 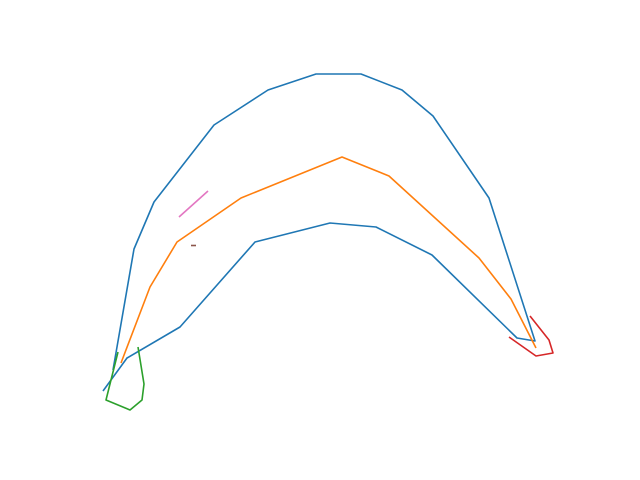 What do you see at coordinates (125, 378) in the screenshot?
I see `left-end-marker-stroke` at bounding box center [125, 378].